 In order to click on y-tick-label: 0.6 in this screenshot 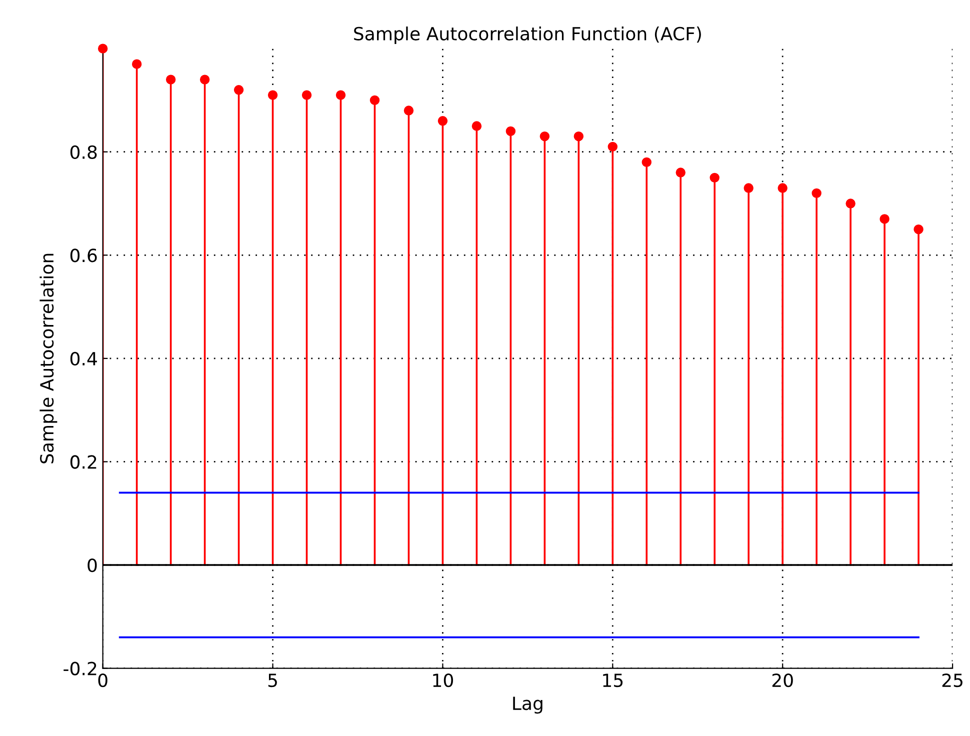, I will do `click(83, 255)`.